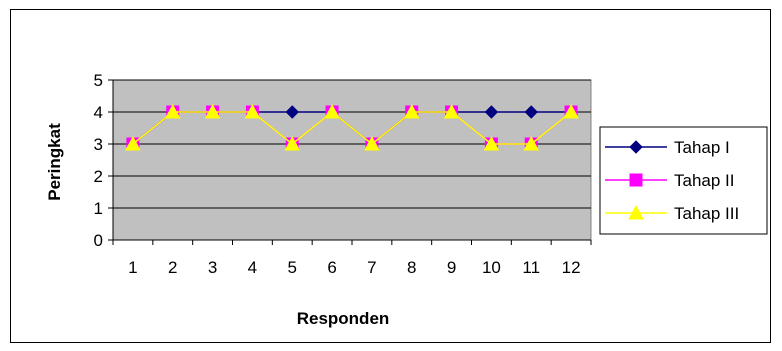  I want to click on x-tick-label-1: 1, so click(132, 267).